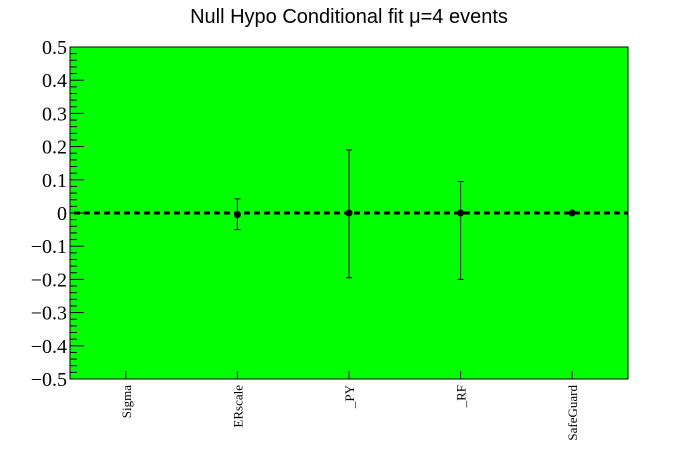  Describe the element at coordinates (54, 181) in the screenshot. I see `y-tick-label: 0.1` at that location.